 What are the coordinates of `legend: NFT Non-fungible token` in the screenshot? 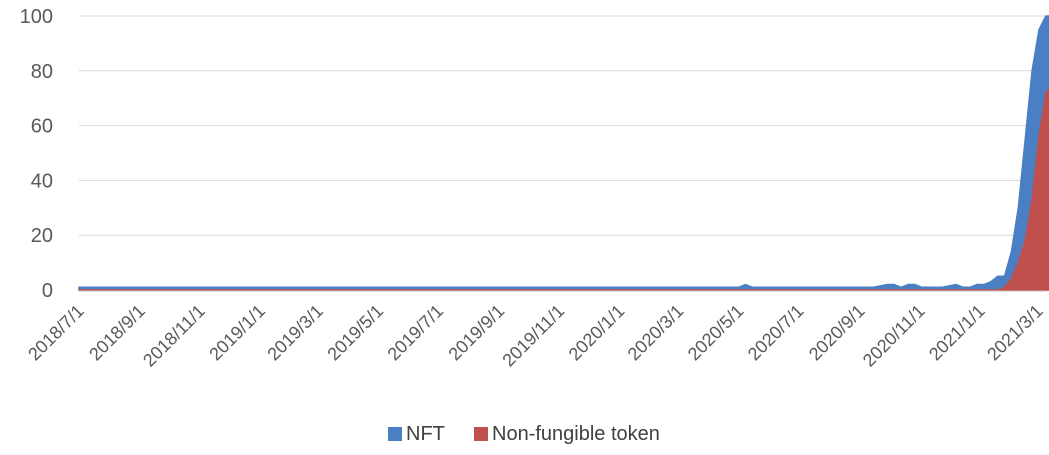 It's located at (524, 434).